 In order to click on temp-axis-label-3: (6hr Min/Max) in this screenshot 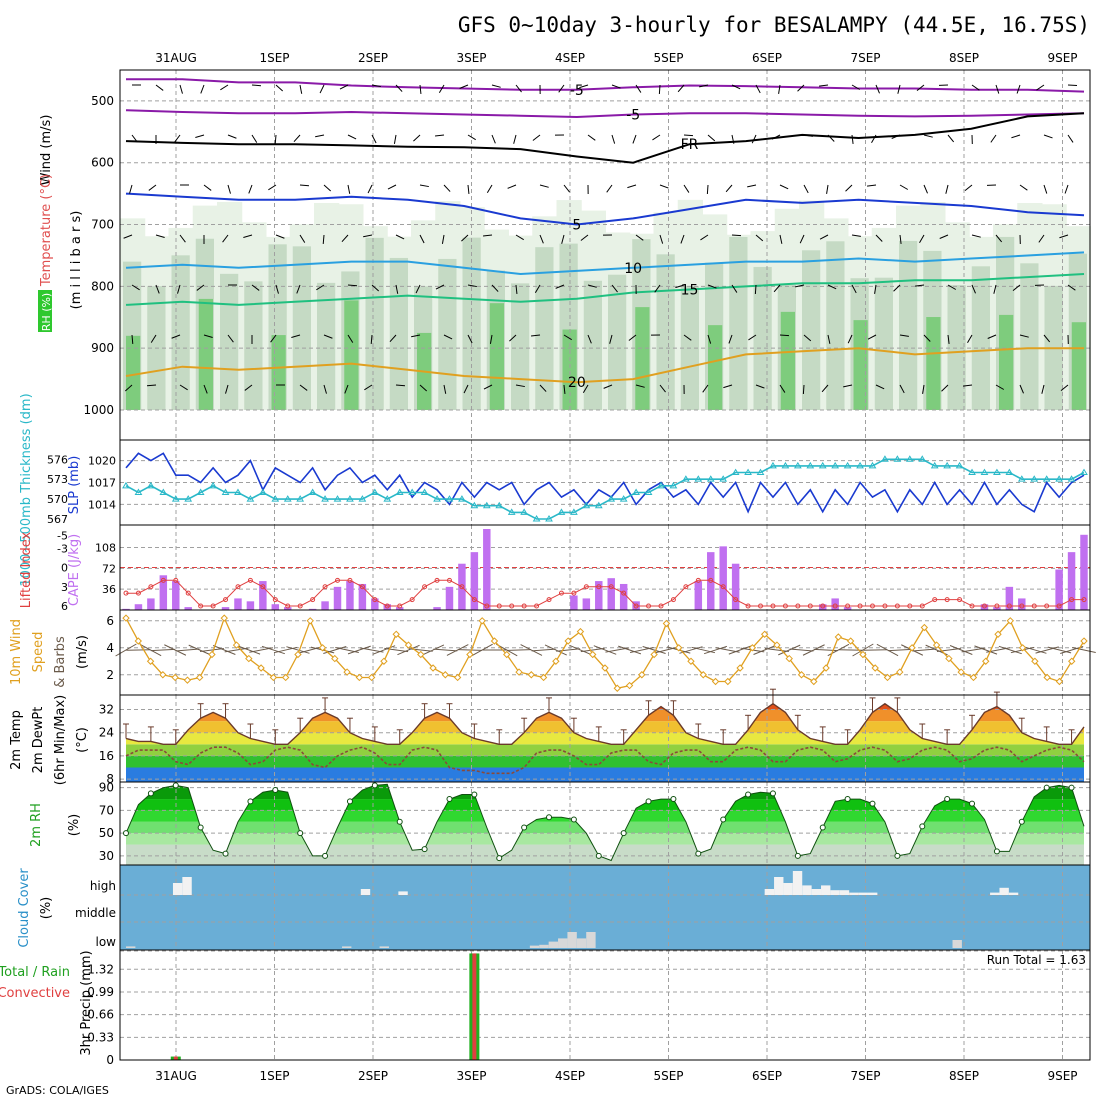, I will do `click(60, 740)`.